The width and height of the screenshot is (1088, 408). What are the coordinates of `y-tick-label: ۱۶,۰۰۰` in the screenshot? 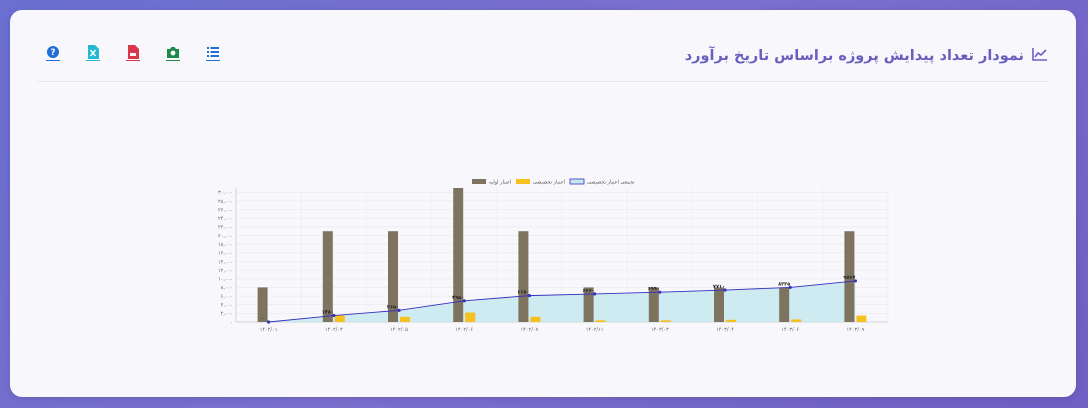 It's located at (225, 254).